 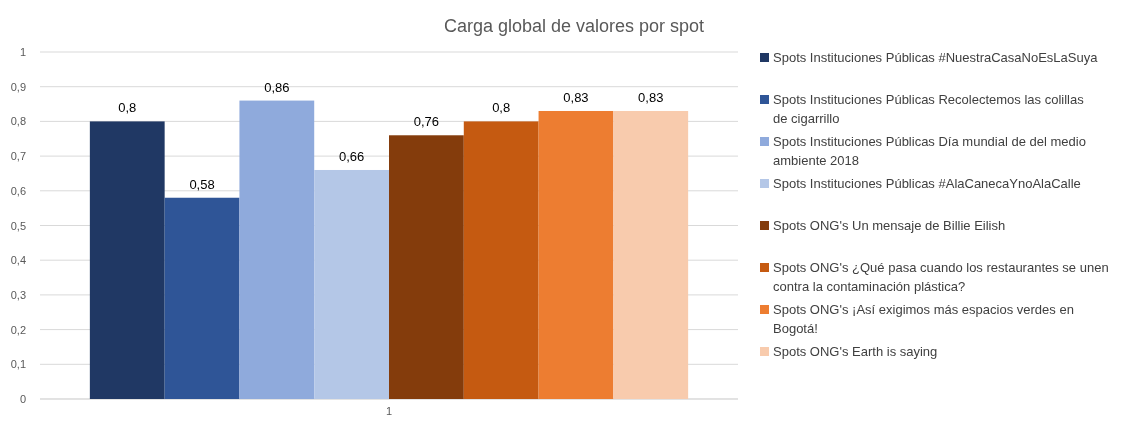 I want to click on data-label: 0,58, so click(x=202, y=184).